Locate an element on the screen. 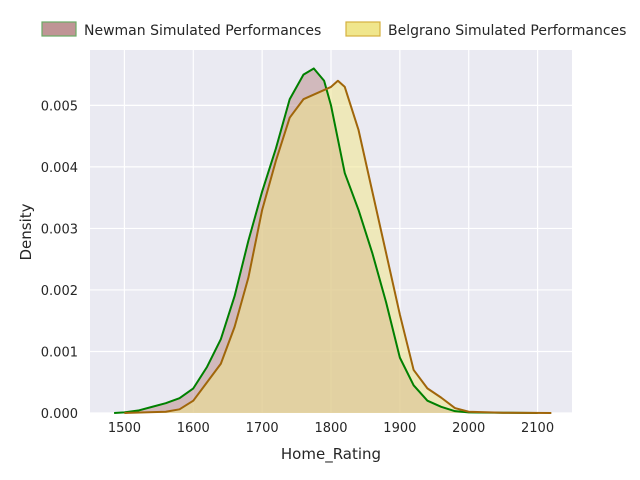  x-ticks: 1500 1600 1700 1800 1900 2000 2100 is located at coordinates (331, 428).